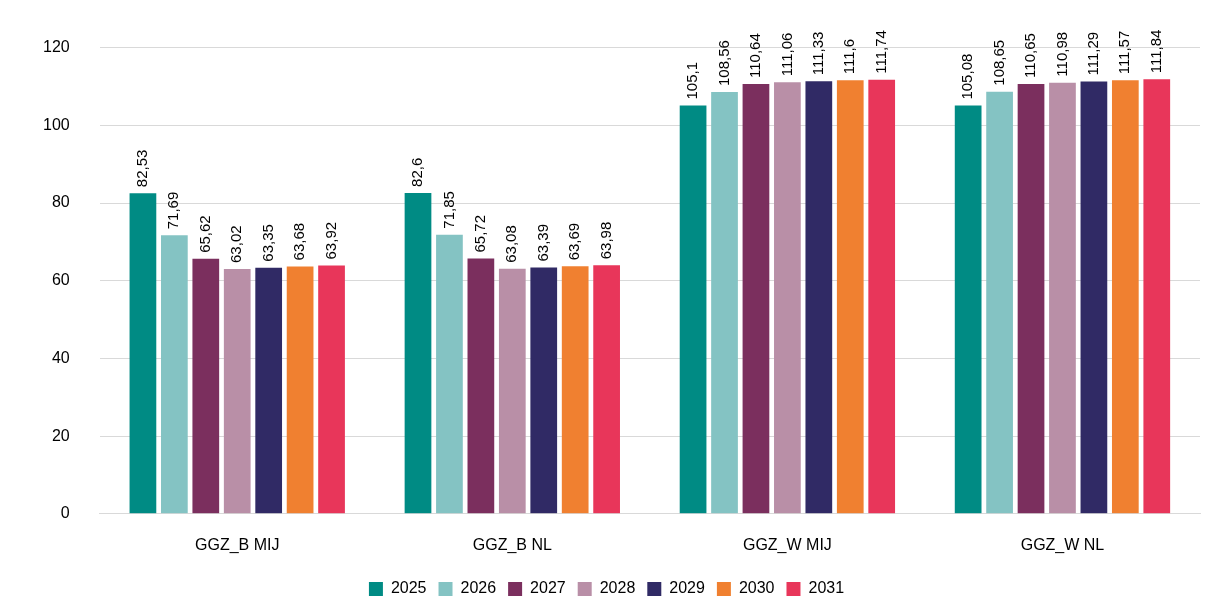  I want to click on data-label: 111,06, so click(786, 54).